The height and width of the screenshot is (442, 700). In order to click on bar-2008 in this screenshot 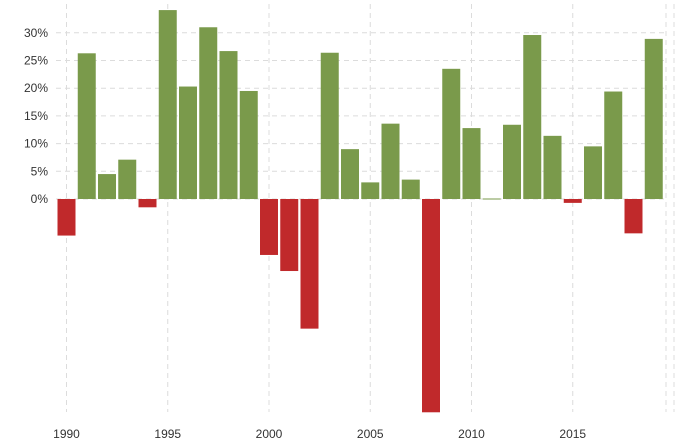, I will do `click(431, 306)`.